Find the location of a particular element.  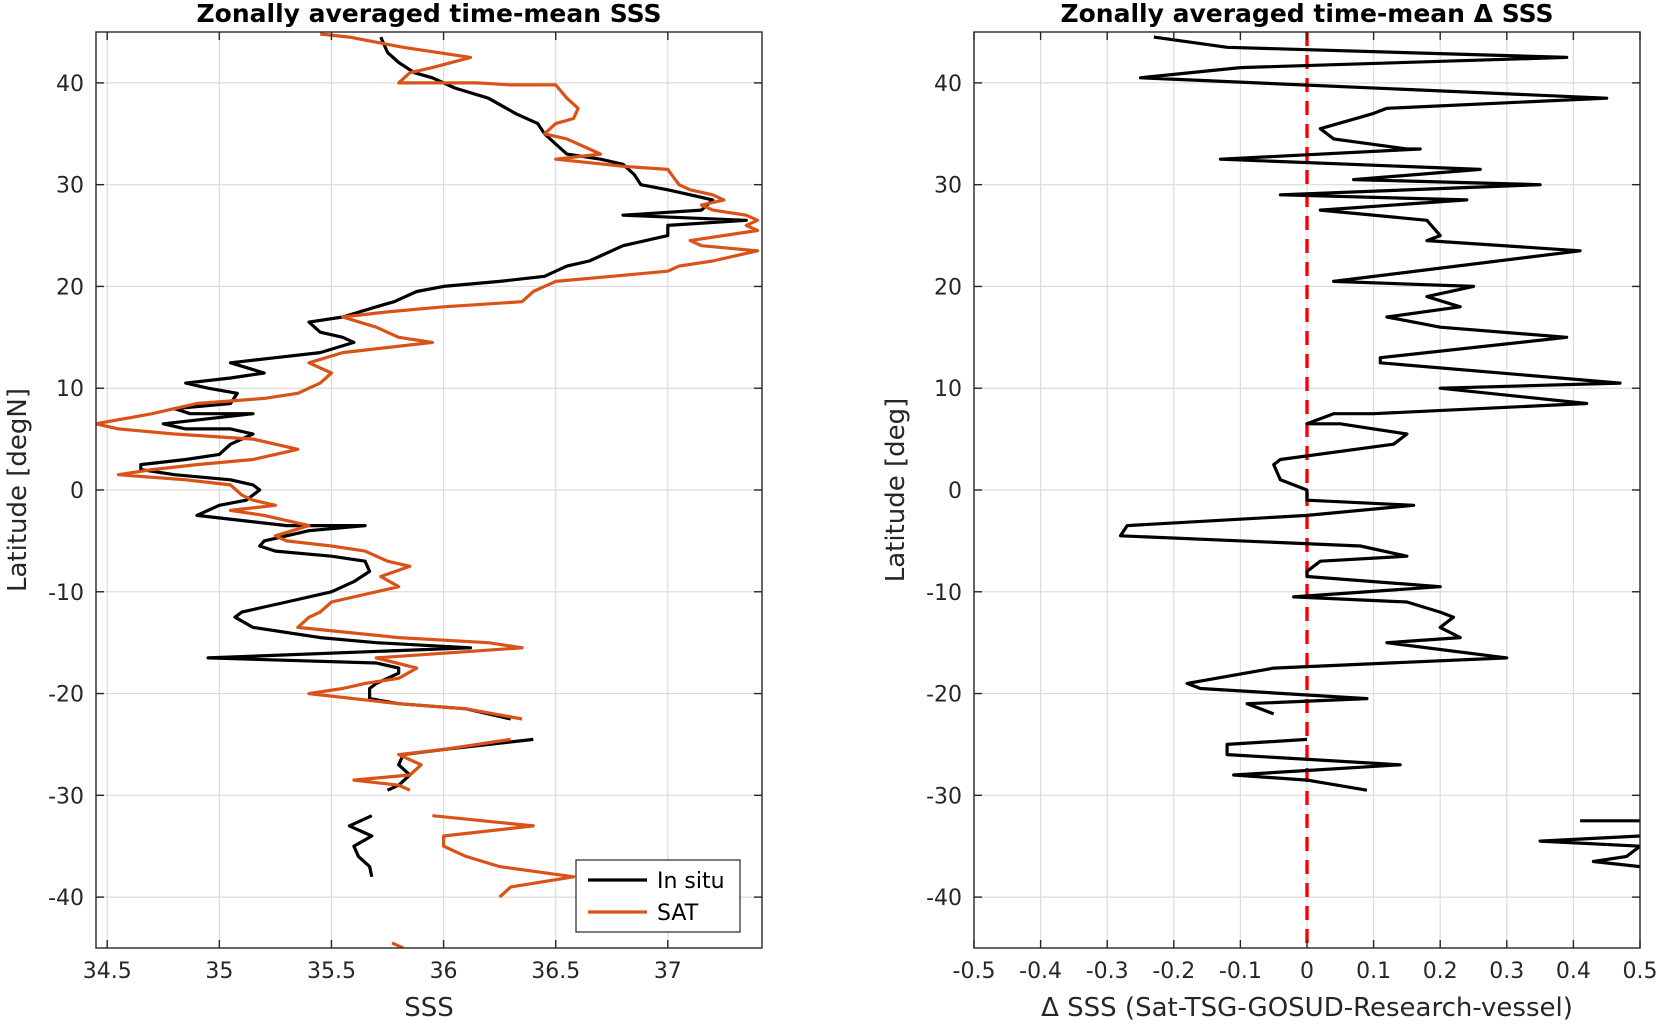

right-x-tick-label: 0.3 is located at coordinates (1506, 971).